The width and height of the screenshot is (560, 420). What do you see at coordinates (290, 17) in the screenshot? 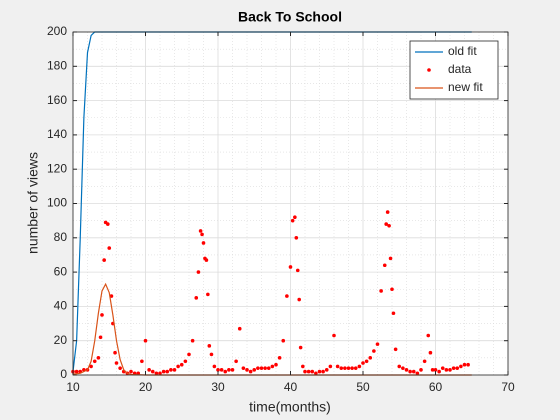
I see `chart-title: Back To School` at bounding box center [290, 17].